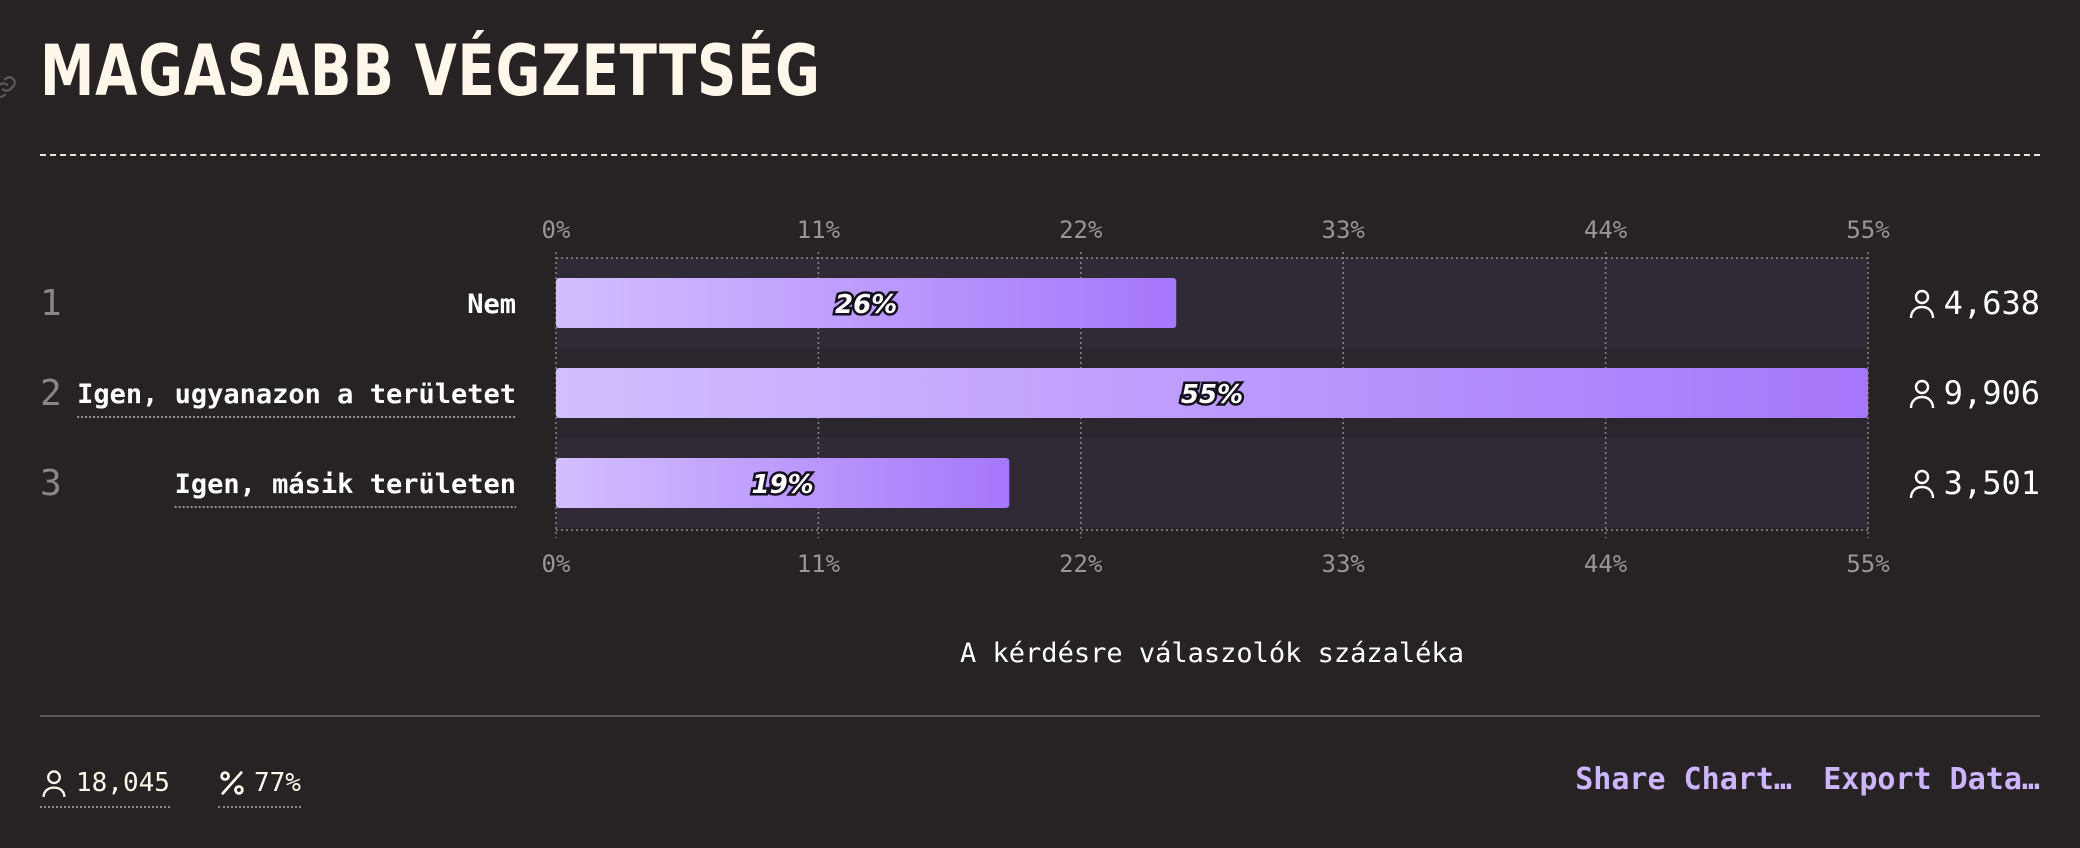 This screenshot has width=2080, height=848. What do you see at coordinates (51, 393) in the screenshot?
I see `row-rank: 2` at bounding box center [51, 393].